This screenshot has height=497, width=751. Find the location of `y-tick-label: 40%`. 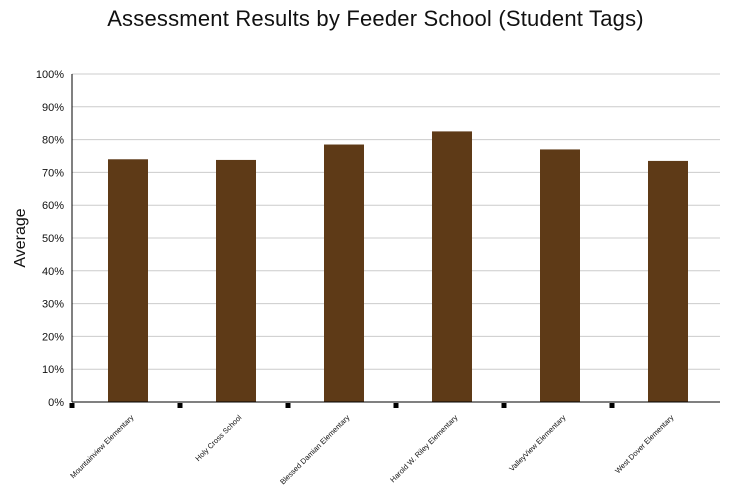

y-tick-label: 40% is located at coordinates (53, 272).